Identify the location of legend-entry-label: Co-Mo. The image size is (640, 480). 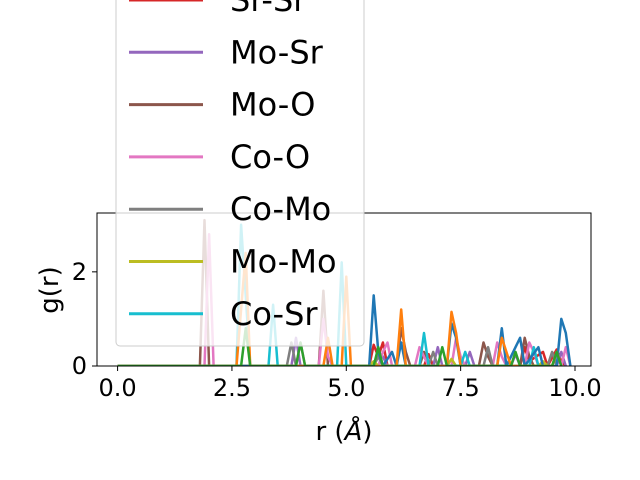
(280, 209).